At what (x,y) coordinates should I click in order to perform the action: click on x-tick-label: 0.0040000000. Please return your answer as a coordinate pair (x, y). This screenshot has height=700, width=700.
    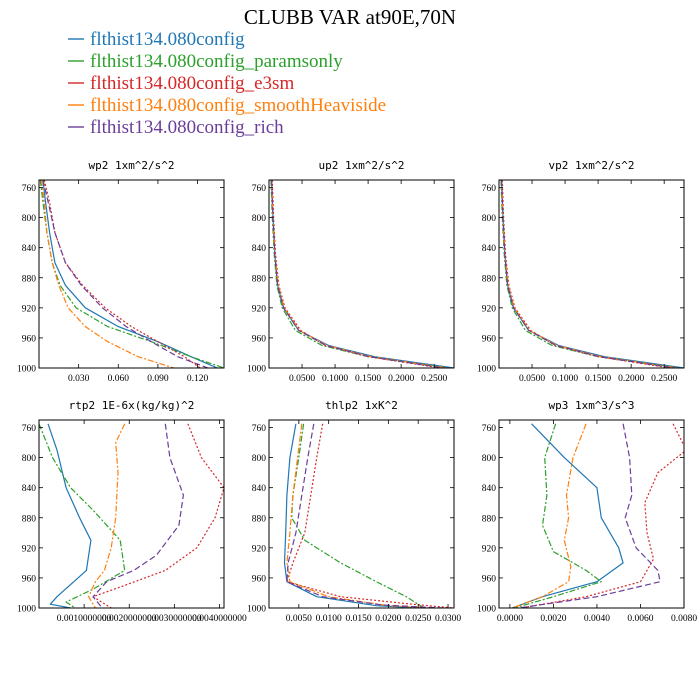
    Looking at the image, I should click on (219, 619).